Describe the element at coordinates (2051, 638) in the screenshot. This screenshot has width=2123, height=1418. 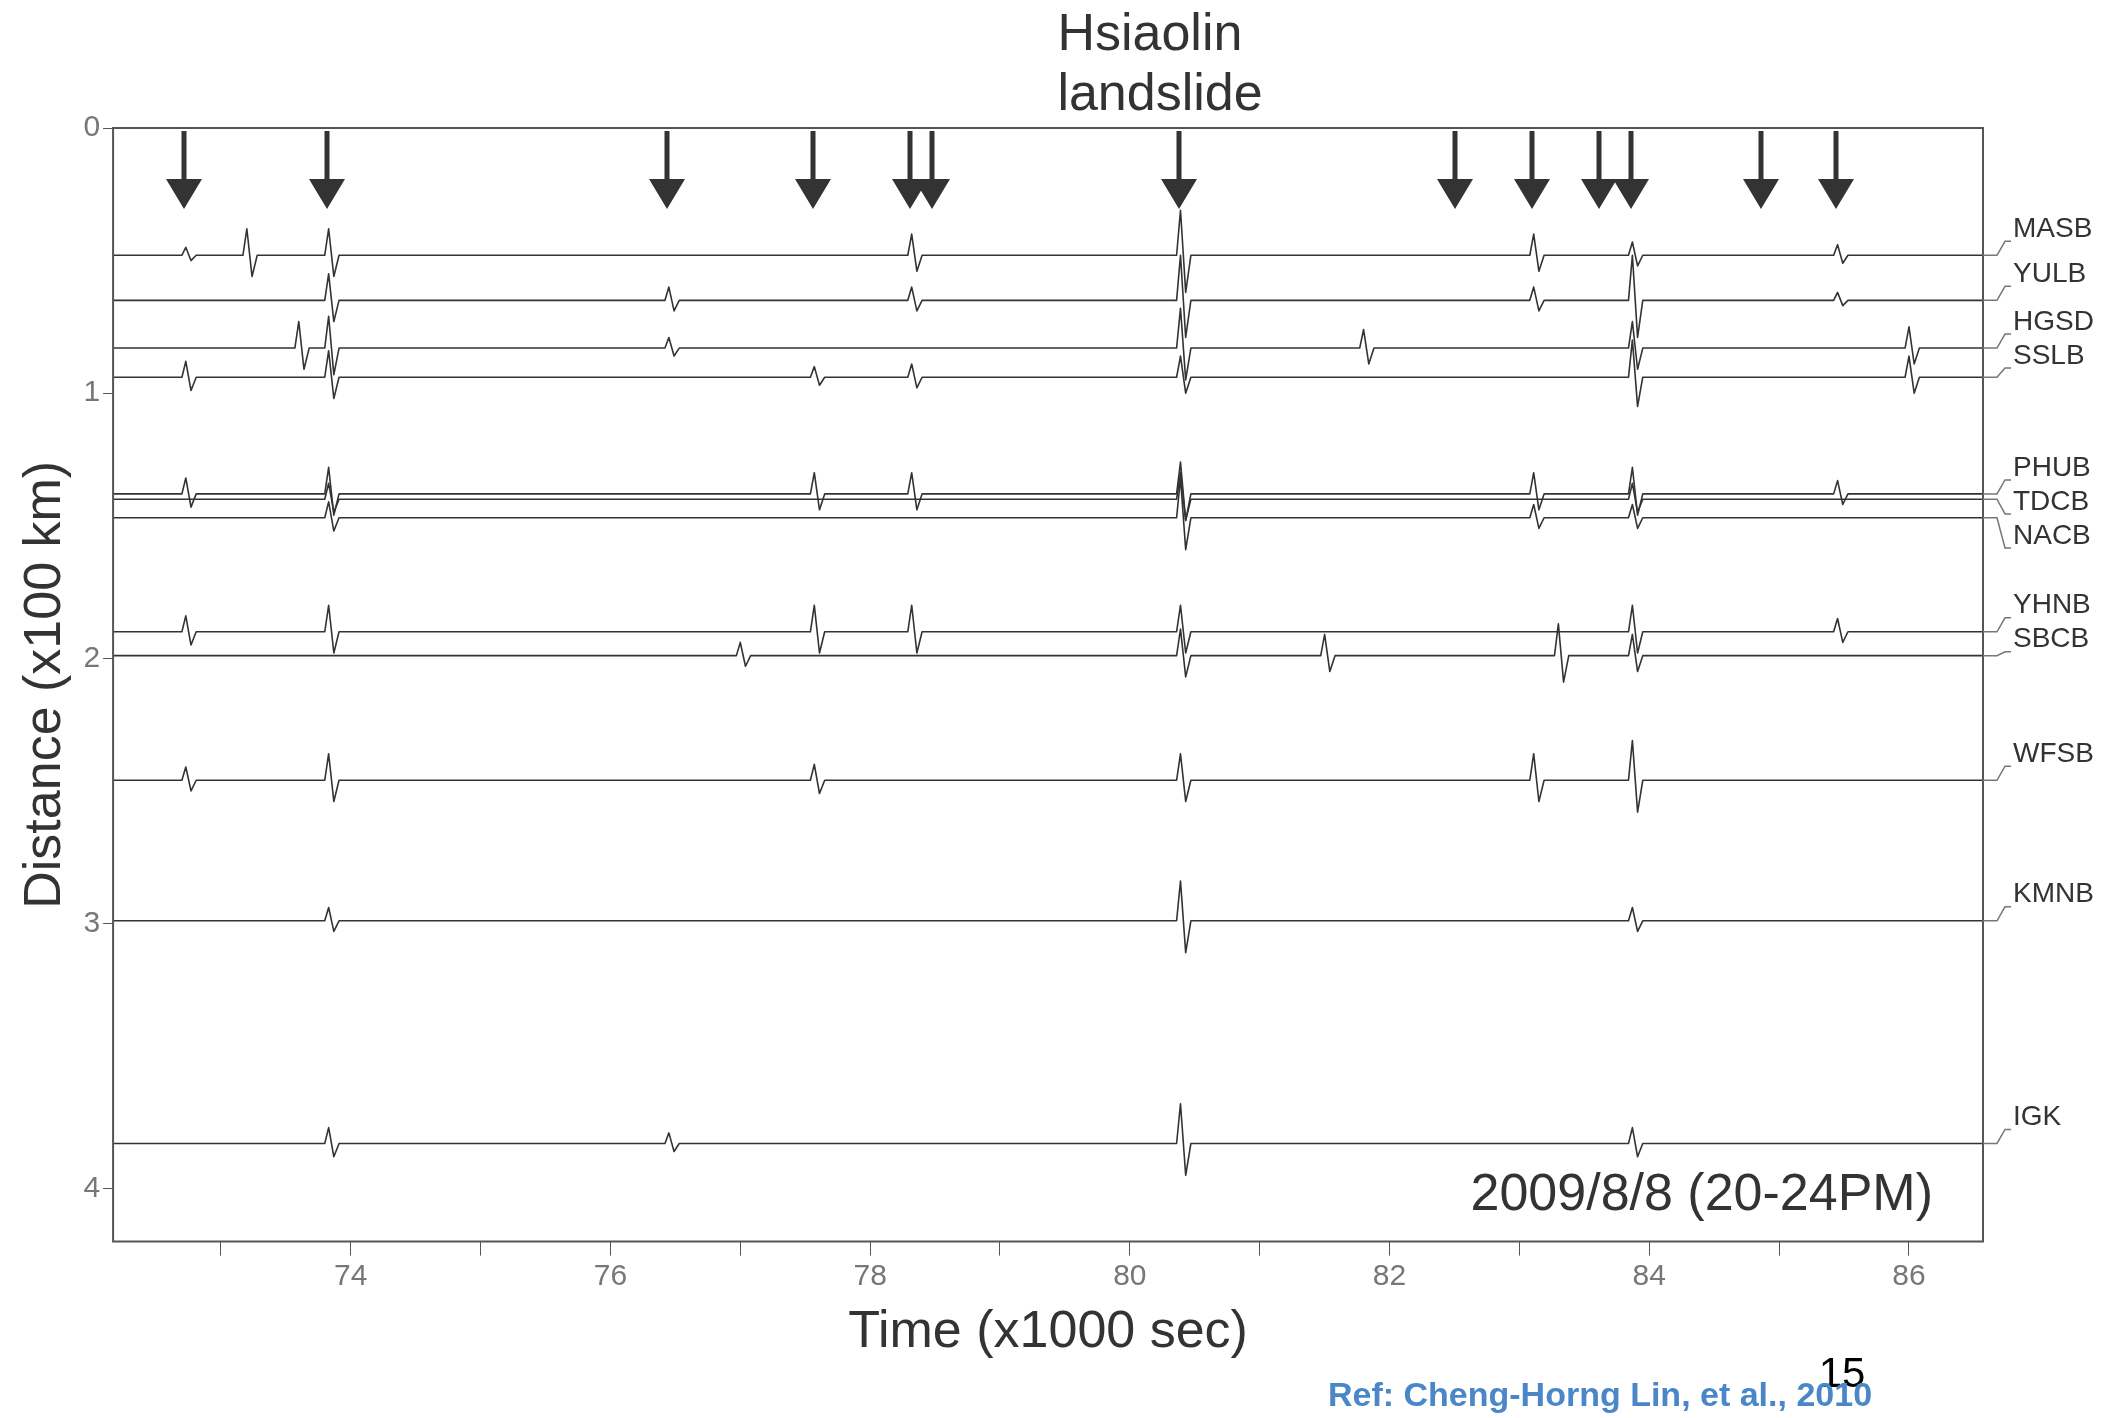
I see `series-label: SBCB` at that location.